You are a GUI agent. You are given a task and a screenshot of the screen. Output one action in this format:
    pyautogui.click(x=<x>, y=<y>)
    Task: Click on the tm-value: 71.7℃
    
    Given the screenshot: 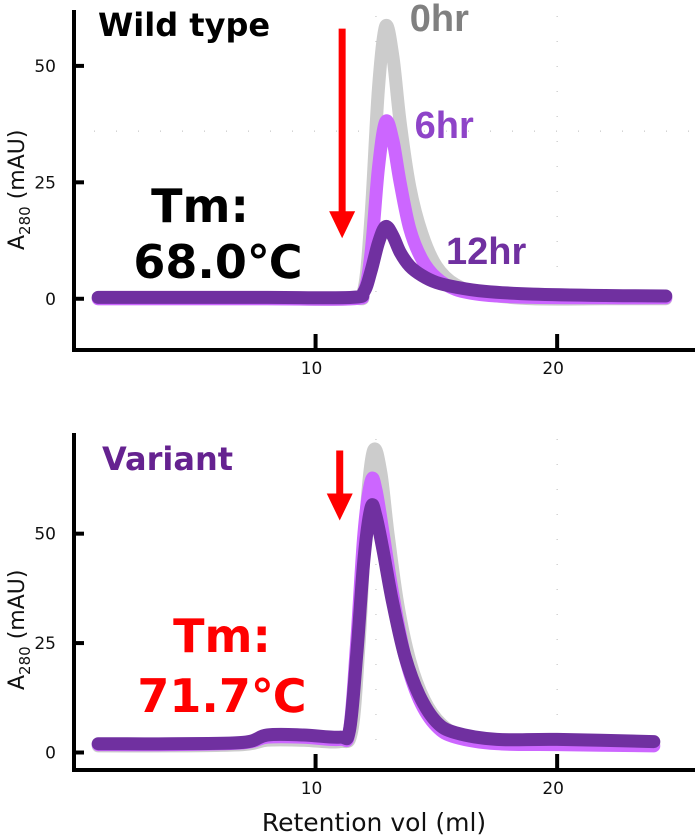 What is the action you would take?
    pyautogui.click(x=221, y=696)
    